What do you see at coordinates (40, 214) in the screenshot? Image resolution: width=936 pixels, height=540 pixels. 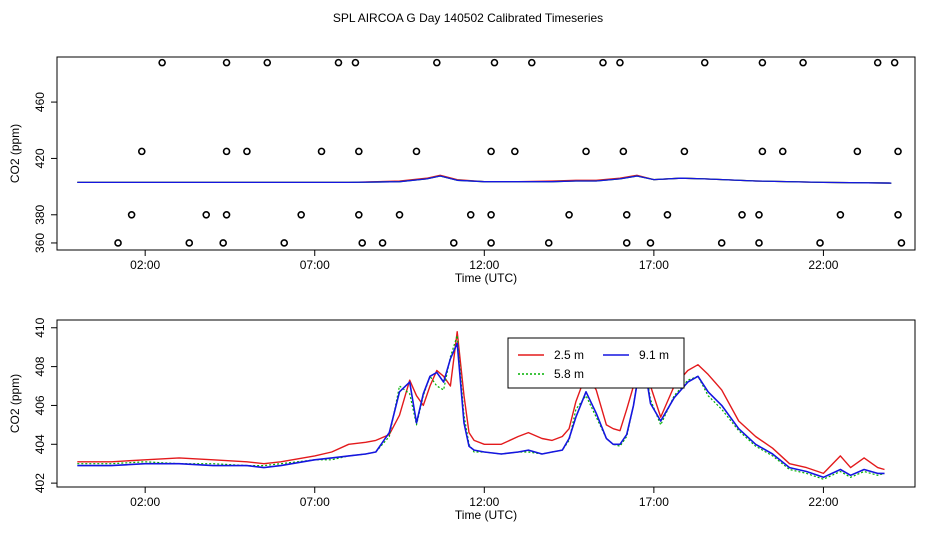 I see `y-tick-label: 380` at bounding box center [40, 214].